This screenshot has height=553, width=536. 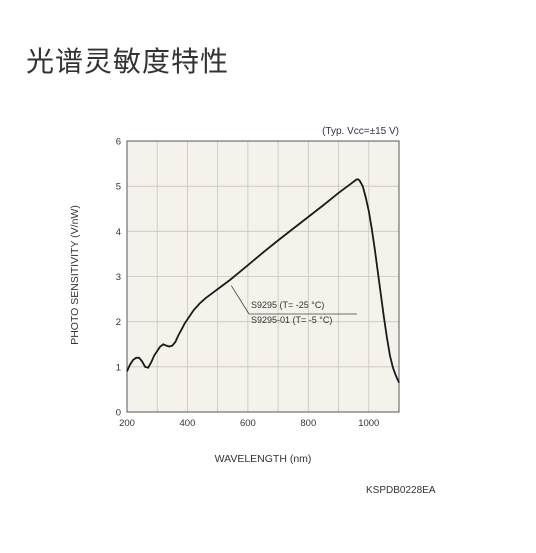 I want to click on page-heading: 光谱灵敏度特性, so click(x=128, y=61).